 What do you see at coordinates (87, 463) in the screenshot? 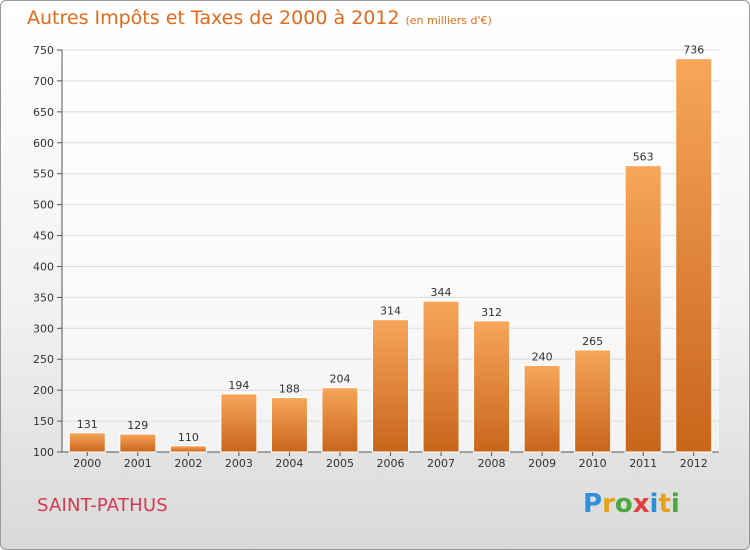
I see `x-tick-label: 2000` at bounding box center [87, 463].